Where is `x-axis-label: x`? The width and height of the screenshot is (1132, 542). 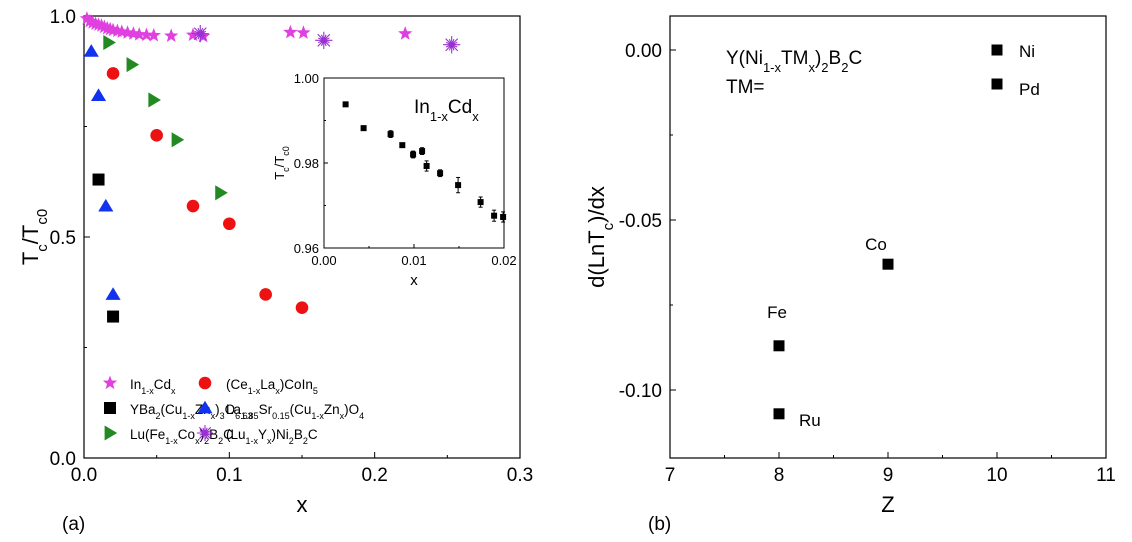
x-axis-label: x is located at coordinates (302, 504).